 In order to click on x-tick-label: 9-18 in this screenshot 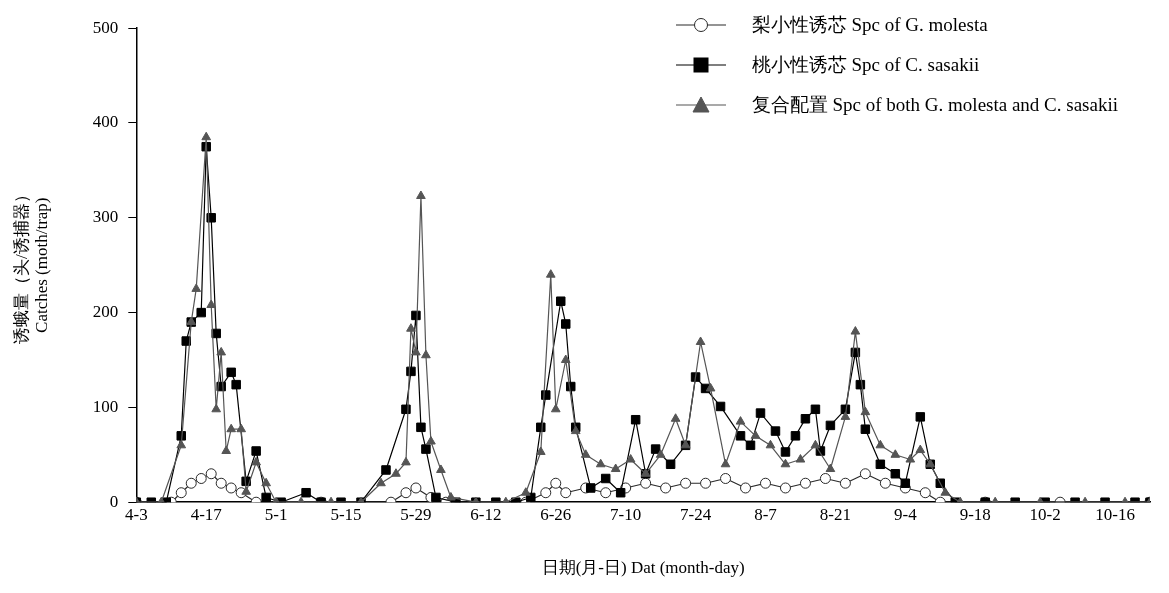, I will do `click(975, 514)`.